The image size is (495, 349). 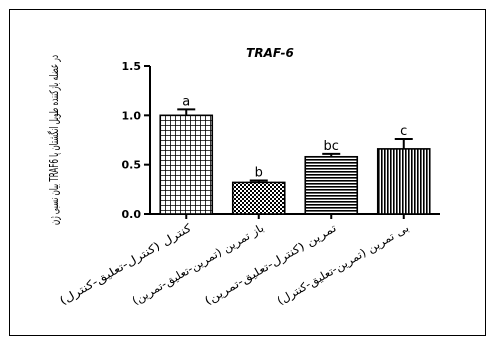 I want to click on x-tick-label: کنترل (کنترل-تعلیق-کنترل), so click(x=126, y=265).